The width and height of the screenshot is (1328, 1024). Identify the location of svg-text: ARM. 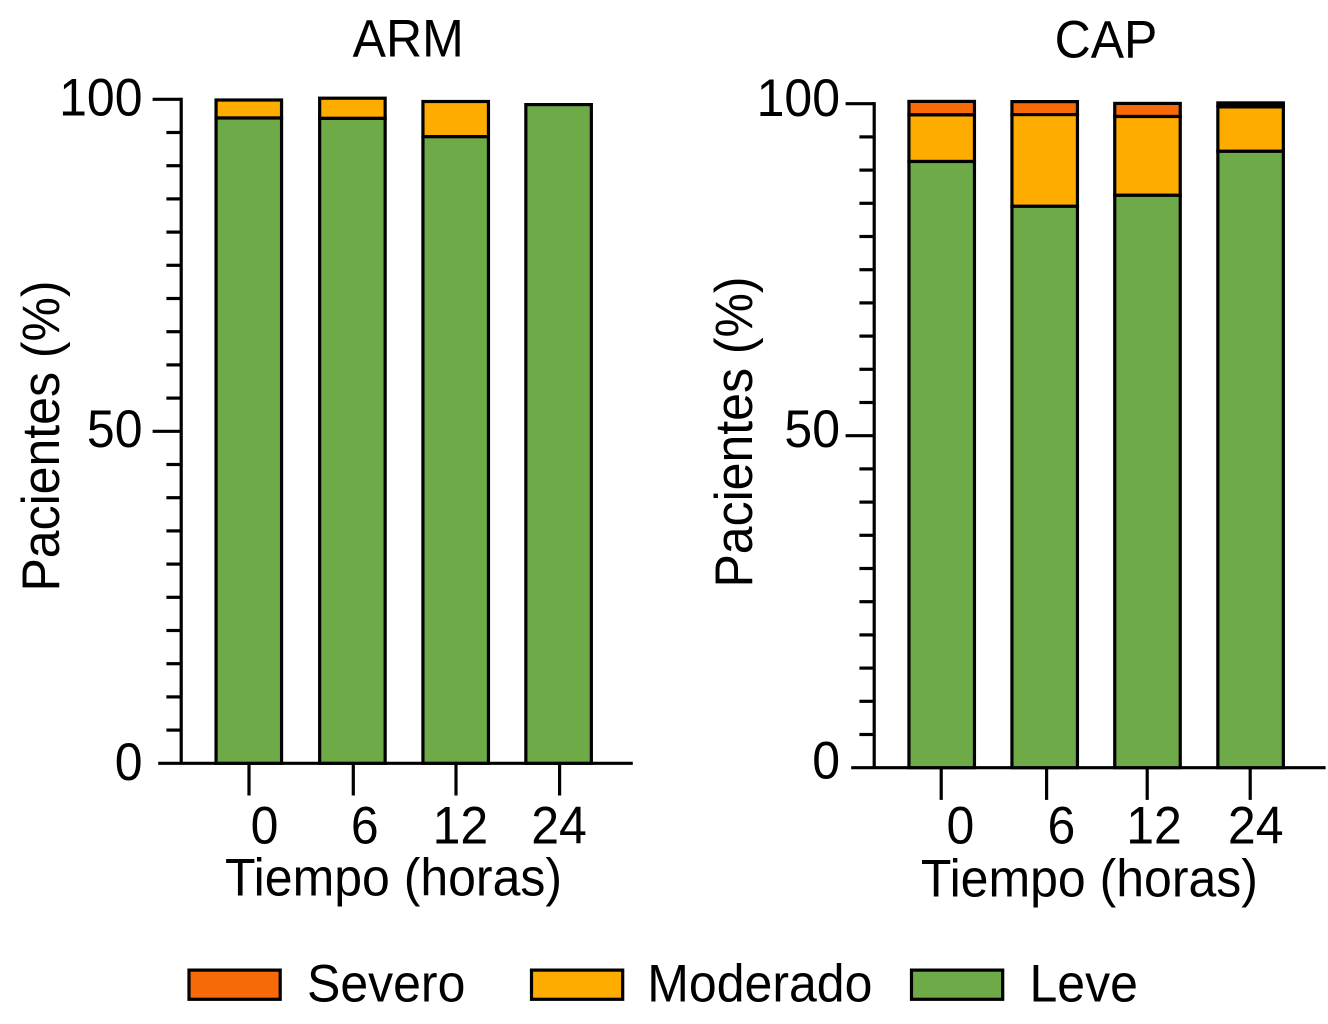
(408, 38).